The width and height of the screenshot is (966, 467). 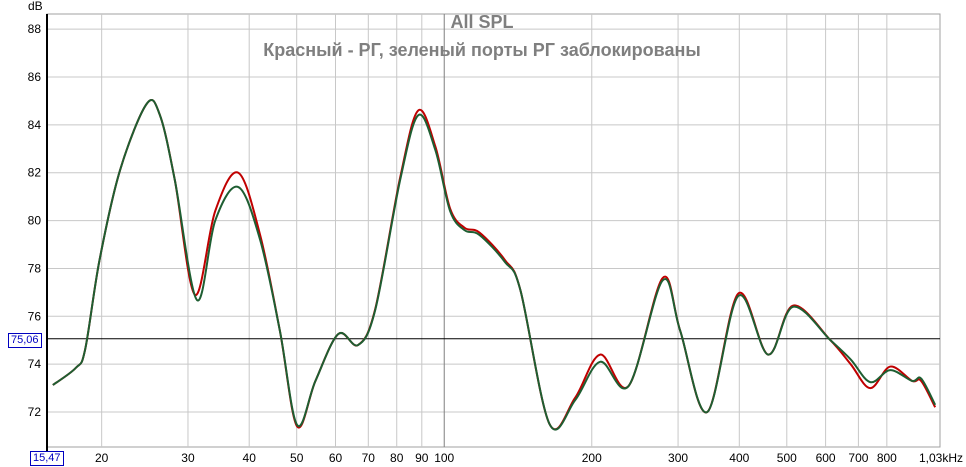 What do you see at coordinates (422, 458) in the screenshot?
I see `x-tick-label: 90` at bounding box center [422, 458].